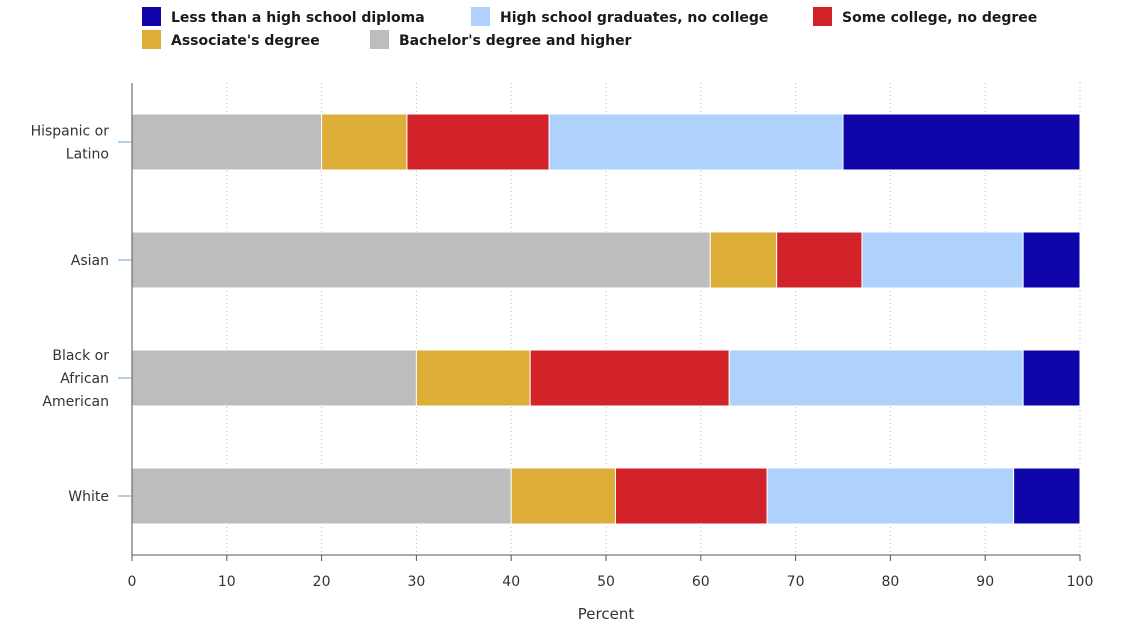 The height and width of the screenshot is (632, 1143). I want to click on bar-hispanic-or-latino-associate-s-degree, so click(364, 142).